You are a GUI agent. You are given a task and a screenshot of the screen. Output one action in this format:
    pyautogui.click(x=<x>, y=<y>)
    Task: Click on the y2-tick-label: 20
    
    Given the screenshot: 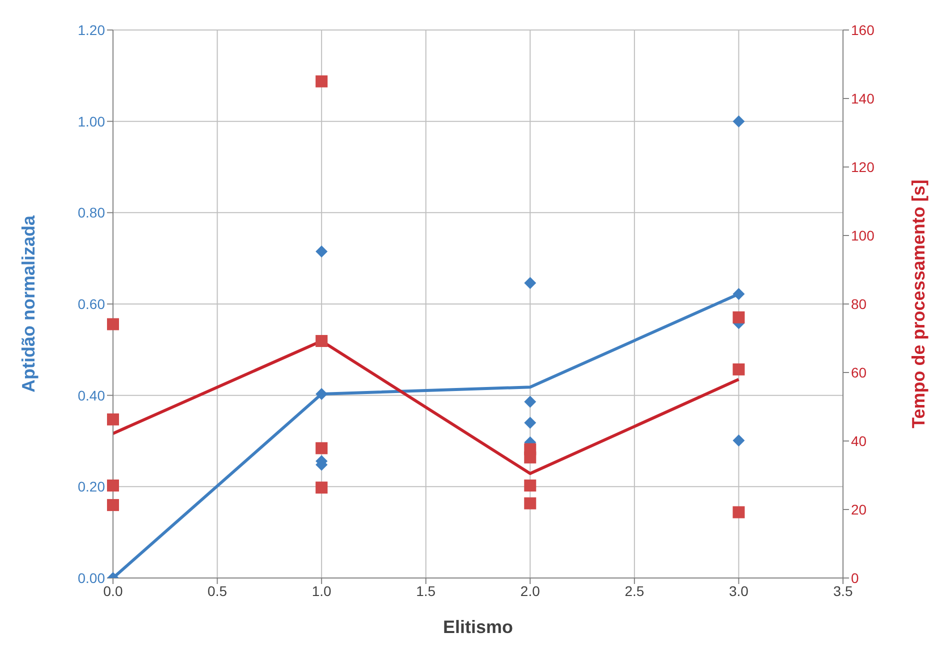 What is the action you would take?
    pyautogui.click(x=859, y=509)
    